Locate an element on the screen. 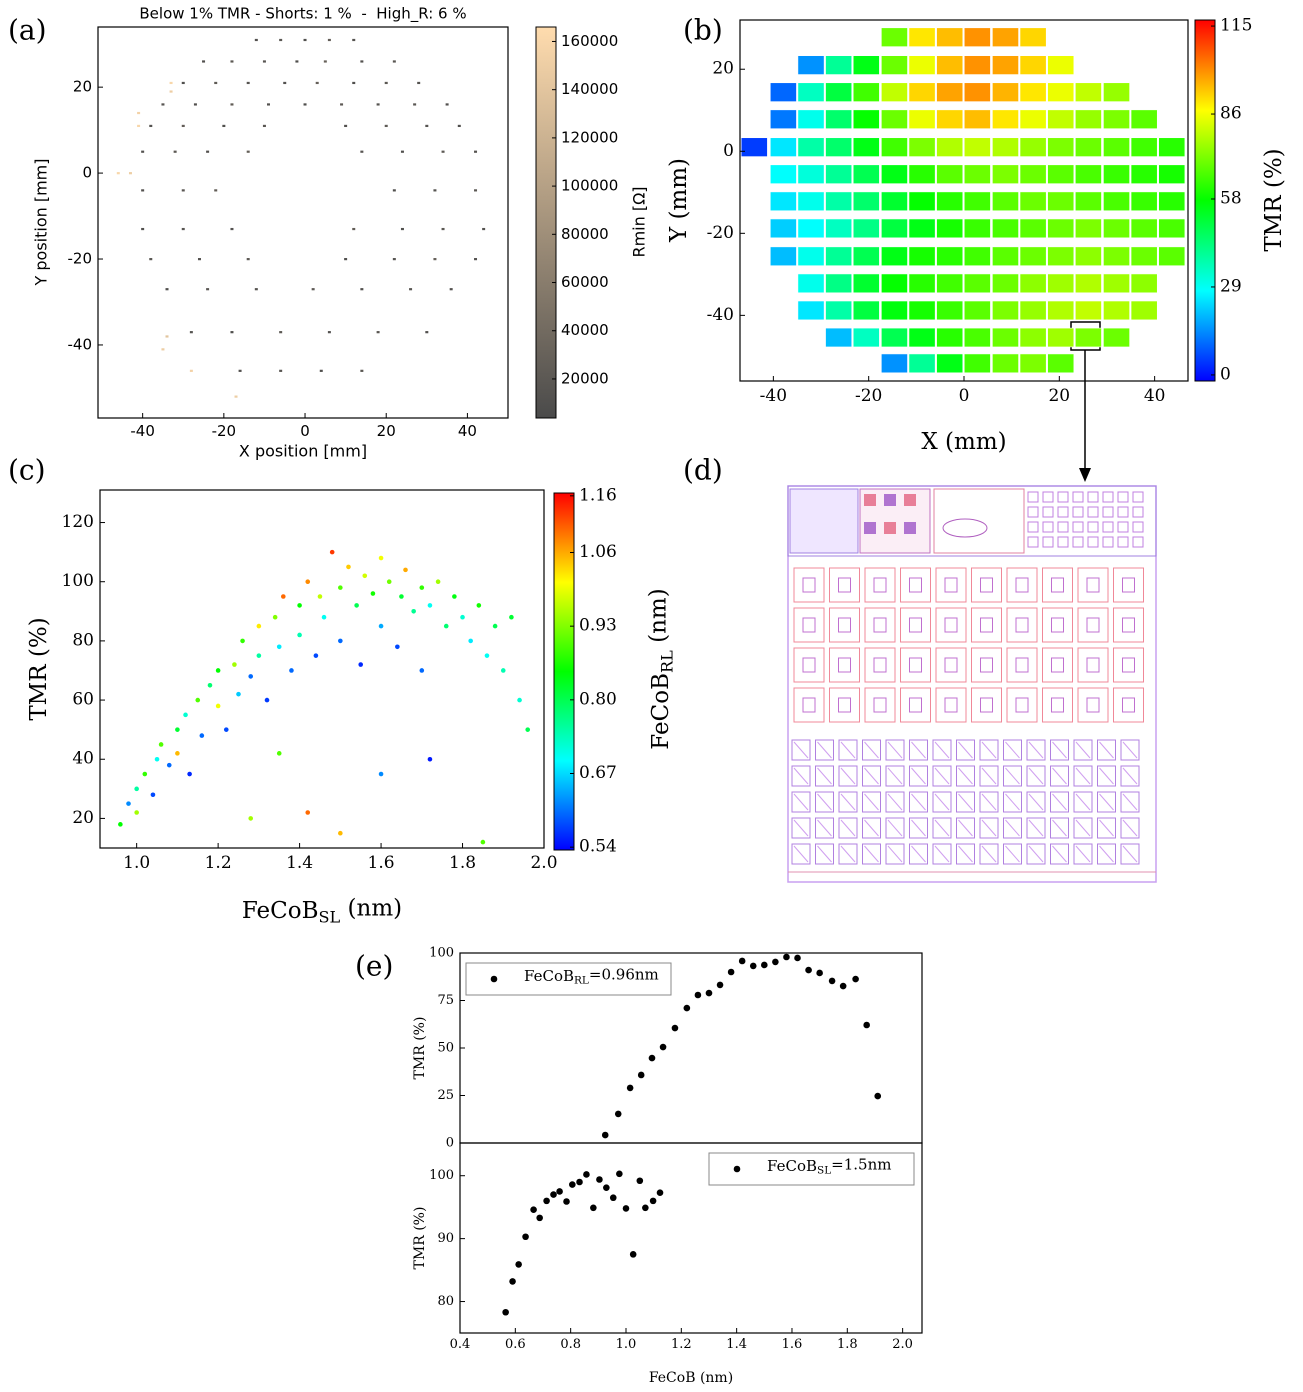  legend-label-tail: =0.96nm is located at coordinates (624, 974).